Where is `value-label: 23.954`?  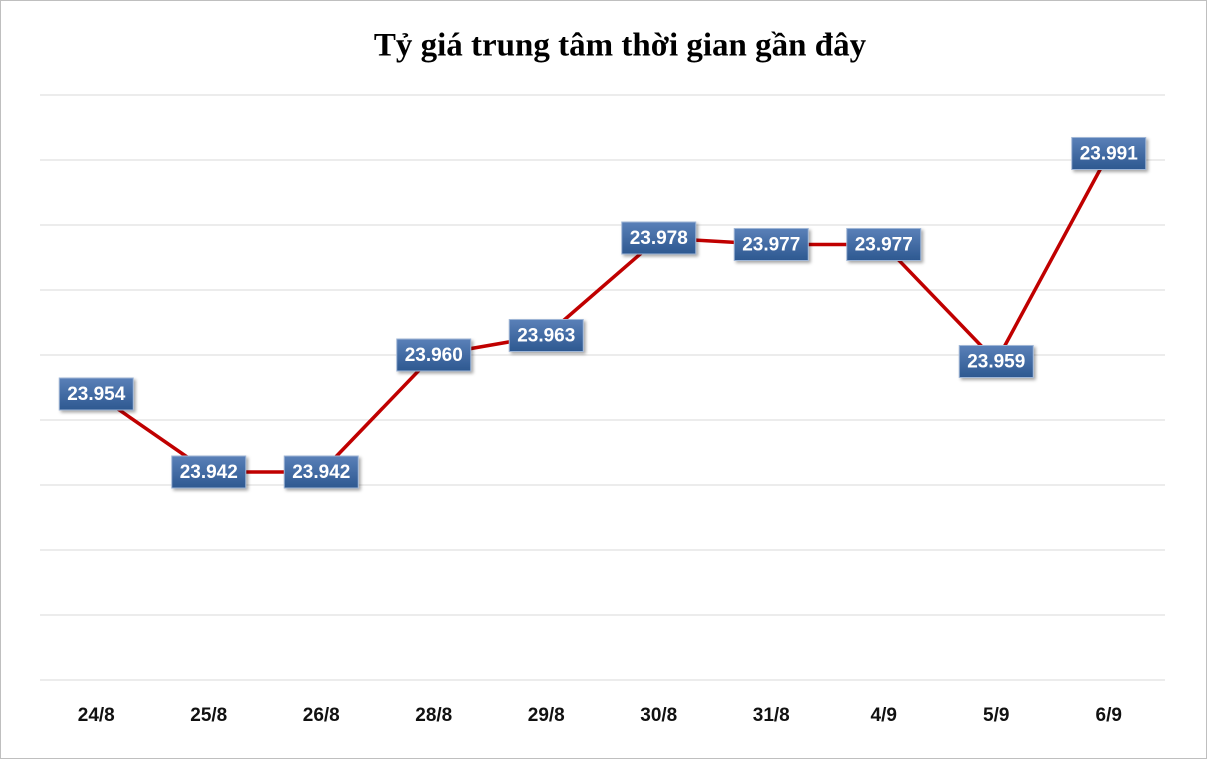
value-label: 23.954 is located at coordinates (96, 394).